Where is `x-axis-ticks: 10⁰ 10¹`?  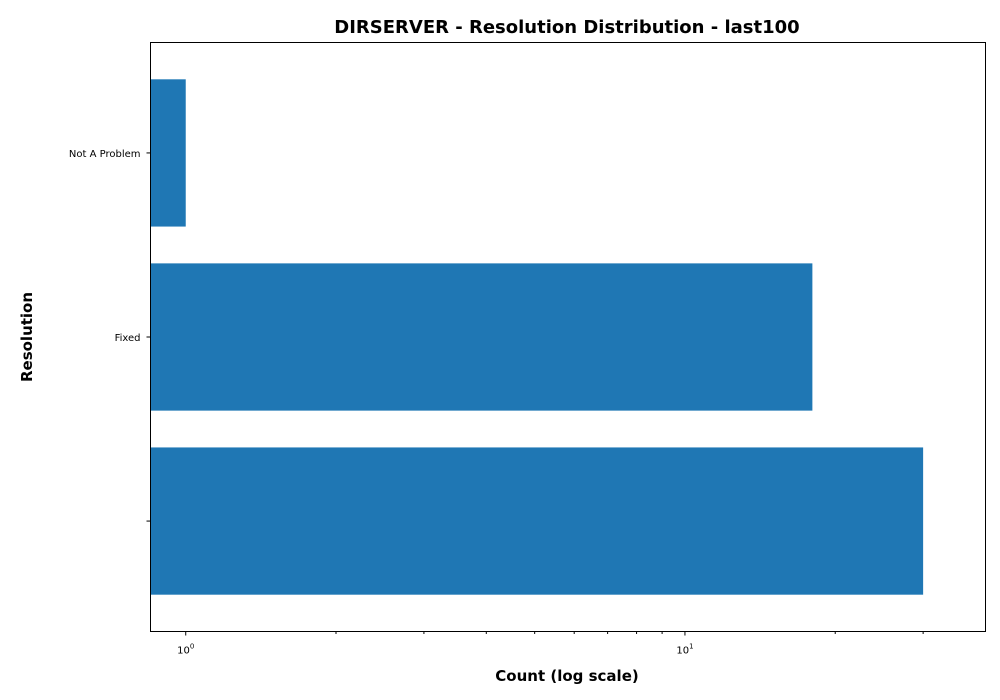
x-axis-ticks: 10⁰ 10¹ is located at coordinates (550, 644).